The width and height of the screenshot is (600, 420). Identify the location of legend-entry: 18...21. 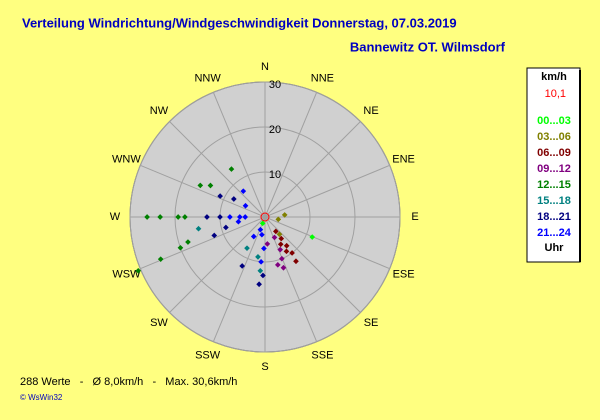
(554, 217).